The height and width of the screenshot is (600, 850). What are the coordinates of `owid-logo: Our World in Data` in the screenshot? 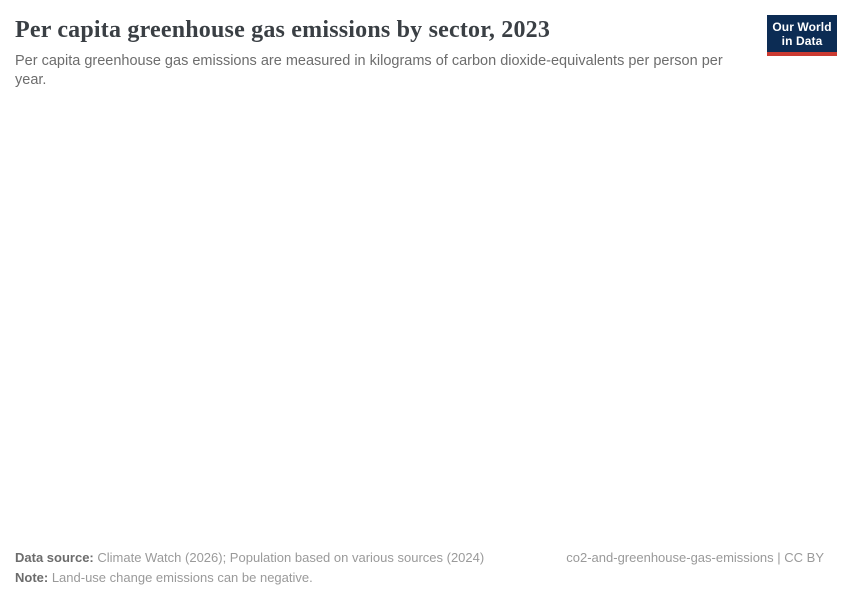 It's located at (802, 35).